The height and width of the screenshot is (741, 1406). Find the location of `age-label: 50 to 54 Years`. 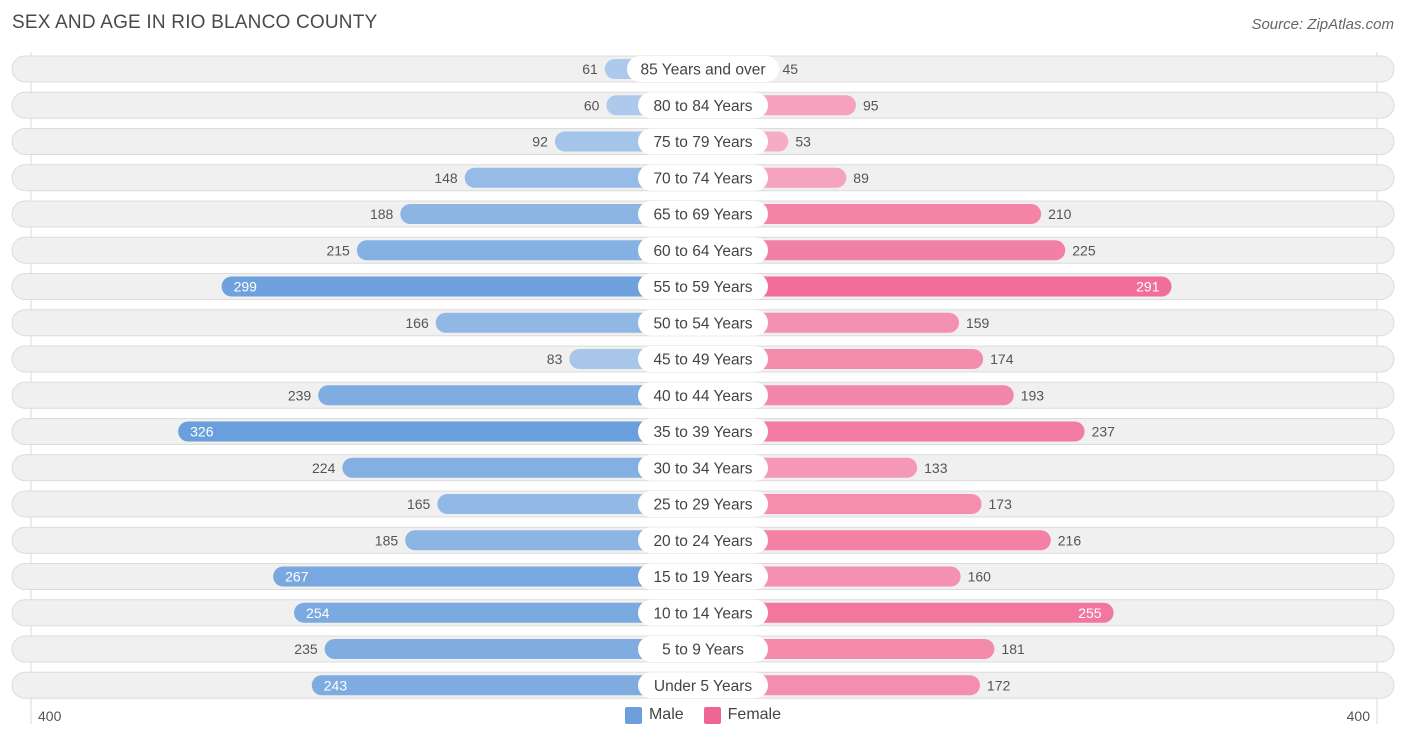

age-label: 50 to 54 Years is located at coordinates (702, 323).